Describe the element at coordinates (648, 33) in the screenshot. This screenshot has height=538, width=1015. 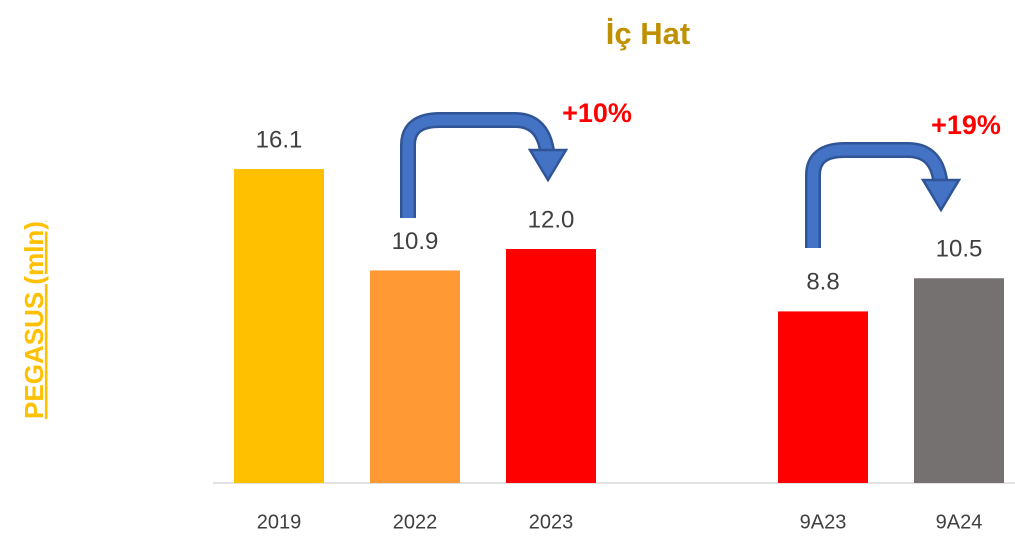
I see `chart-title: İç Hat` at that location.